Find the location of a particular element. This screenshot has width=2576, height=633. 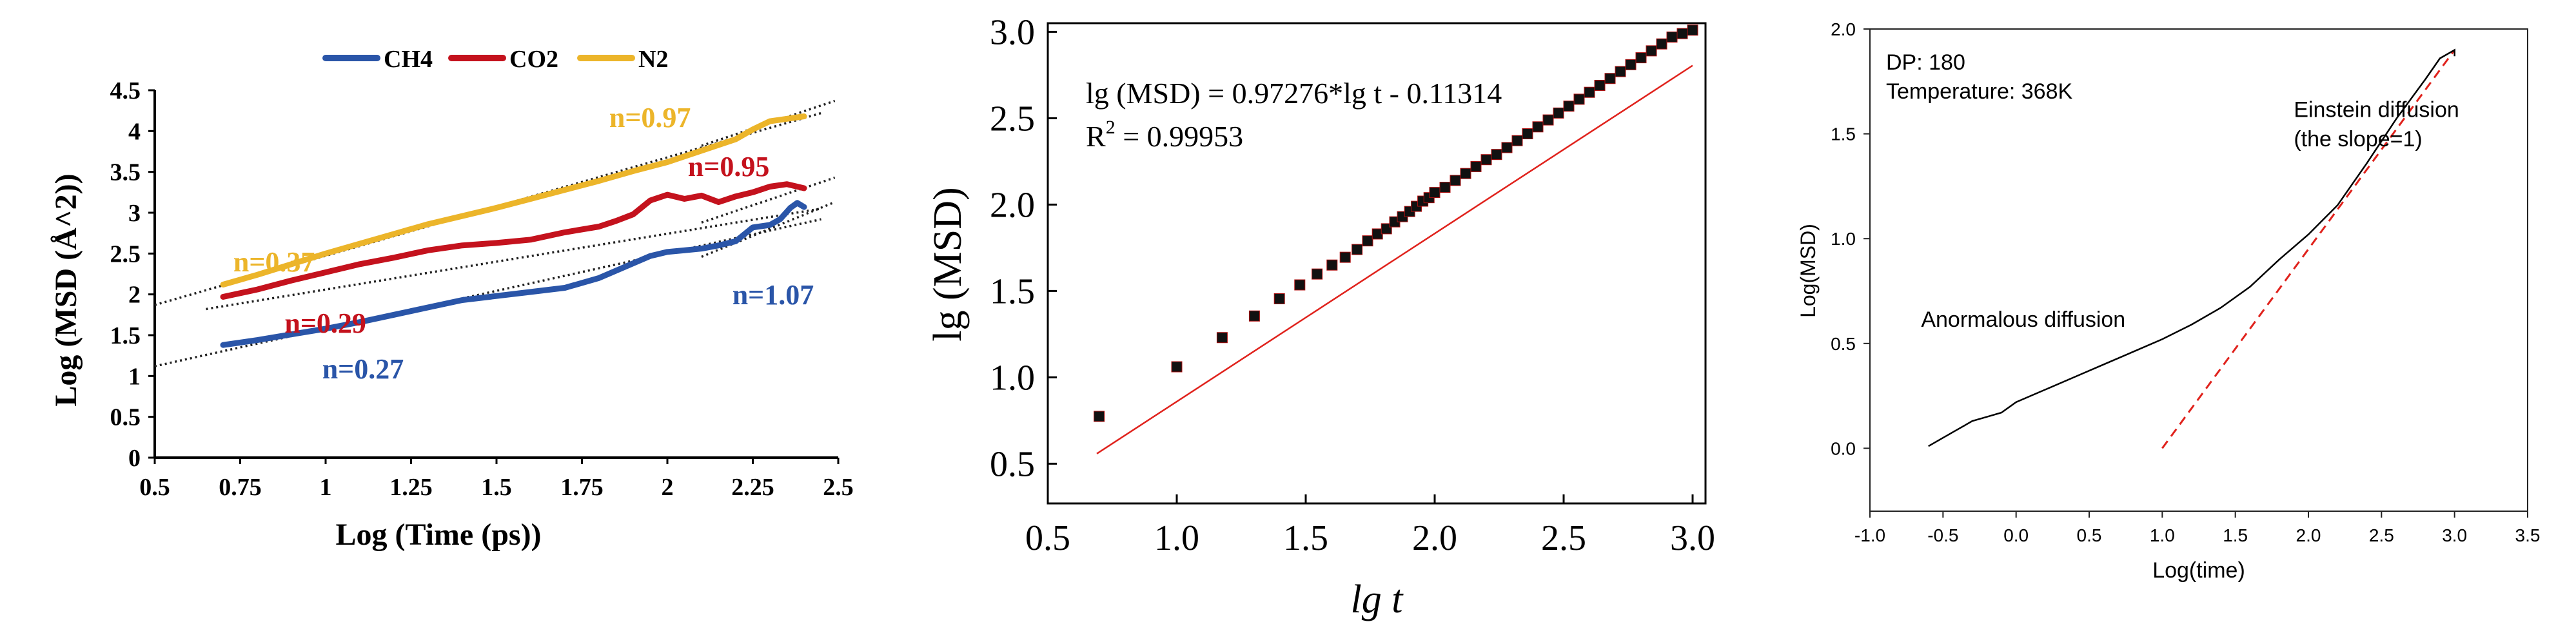

legend-label: N2 is located at coordinates (653, 59).